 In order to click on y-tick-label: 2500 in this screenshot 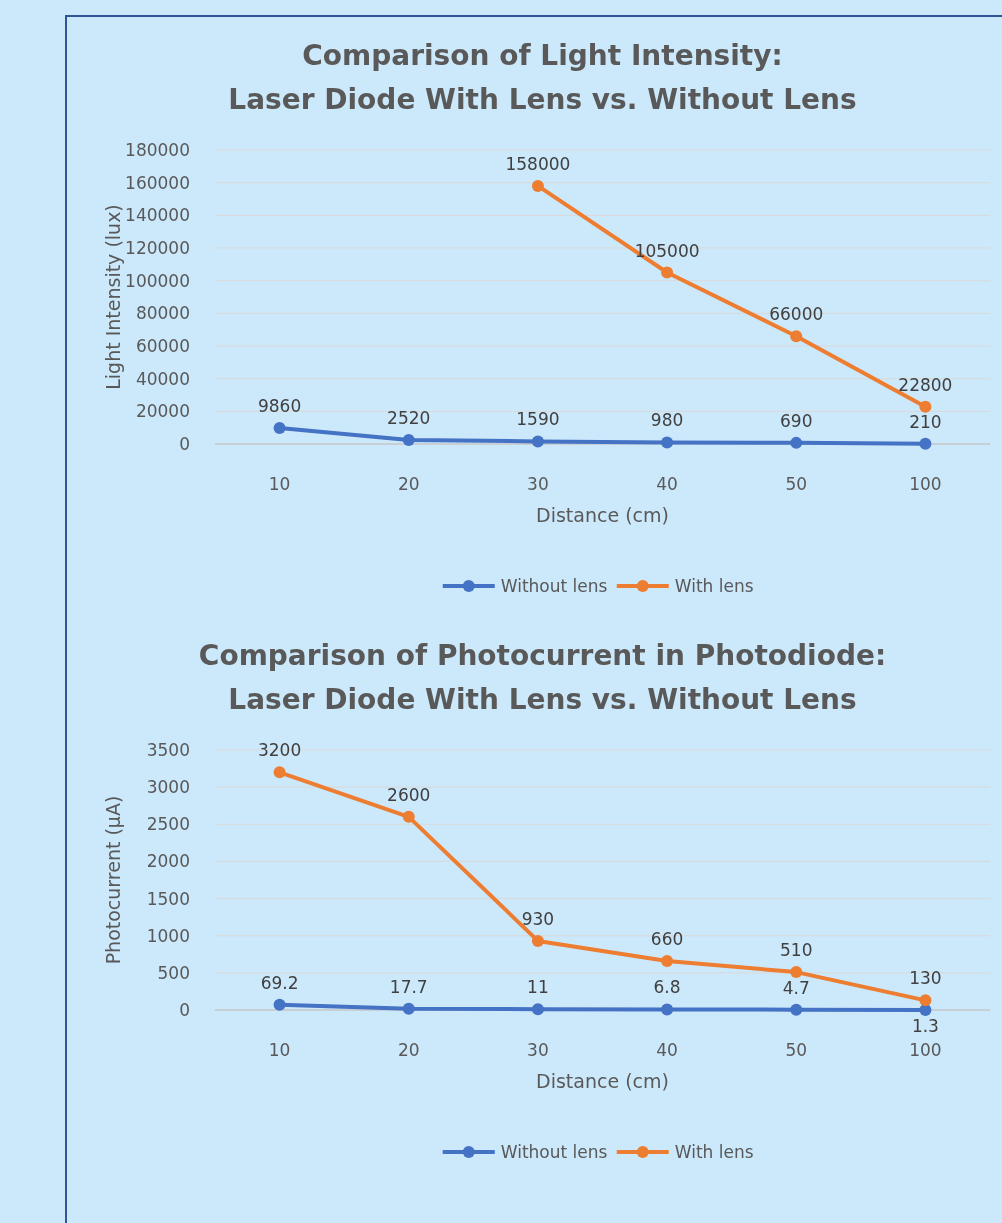, I will do `click(168, 824)`.